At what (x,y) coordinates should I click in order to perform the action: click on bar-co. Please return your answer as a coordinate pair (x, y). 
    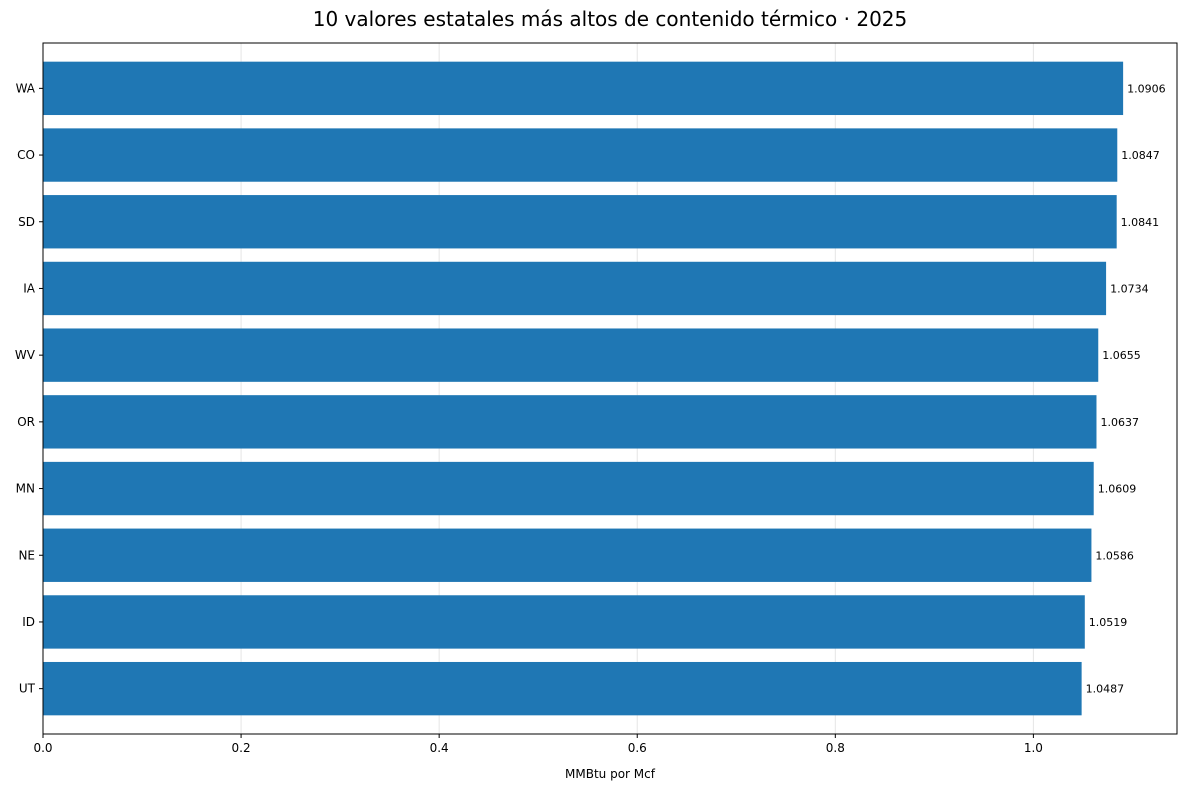
    Looking at the image, I should click on (580, 155).